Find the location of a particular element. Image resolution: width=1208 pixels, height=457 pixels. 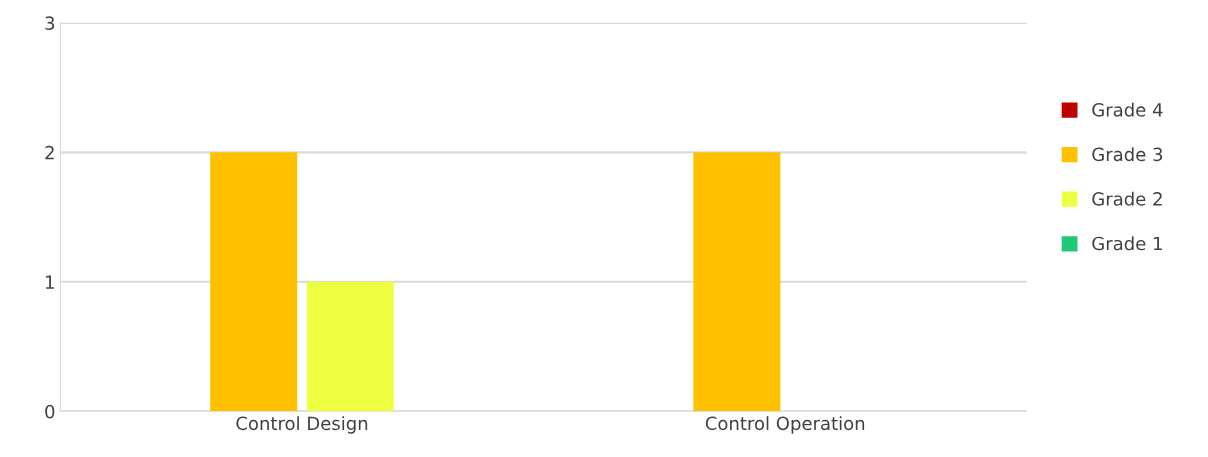

legend-label: Grade 3 is located at coordinates (1127, 154).